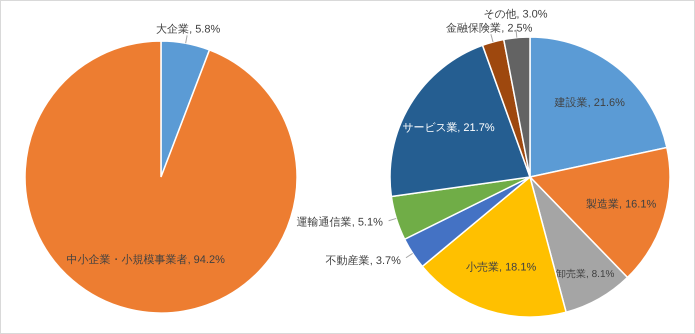 The width and height of the screenshot is (695, 334). I want to click on slice-label: その他, 3.0%, so click(515, 14).